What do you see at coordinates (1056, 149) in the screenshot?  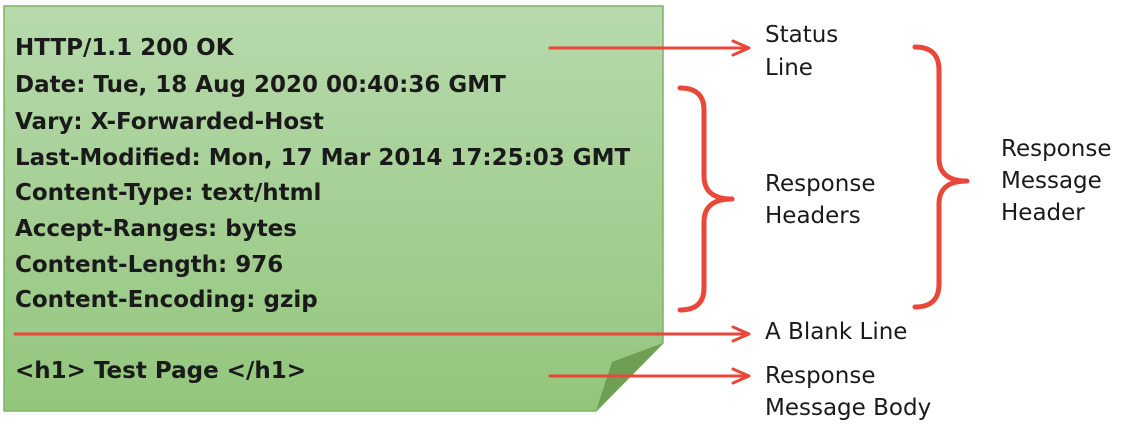 I see `label-header-response: Response` at bounding box center [1056, 149].